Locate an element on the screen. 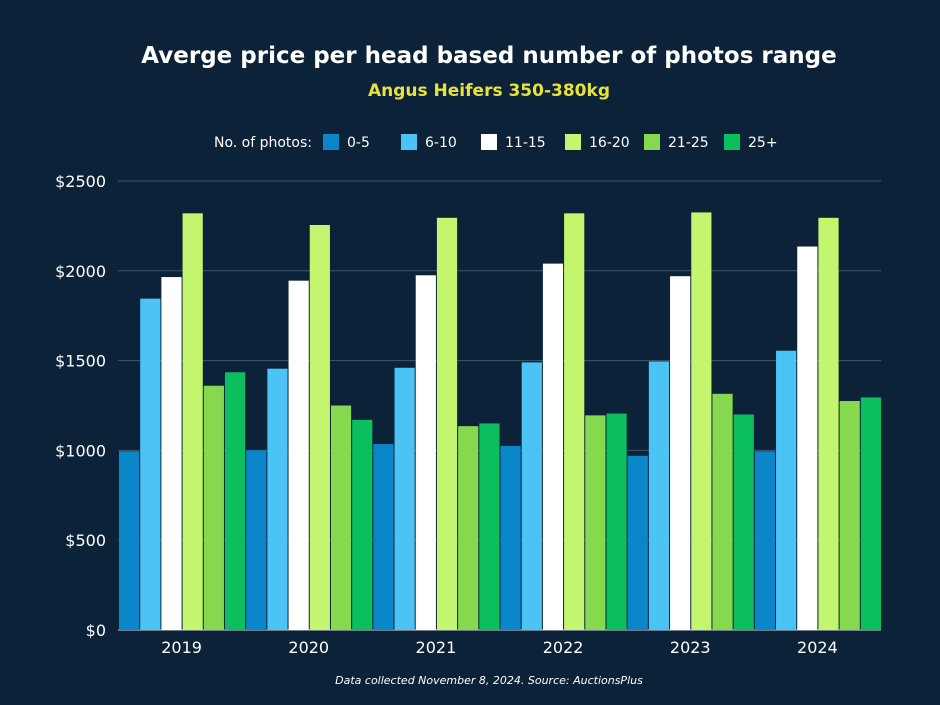 The height and width of the screenshot is (705, 940). bar-2024-25+ is located at coordinates (870, 513).